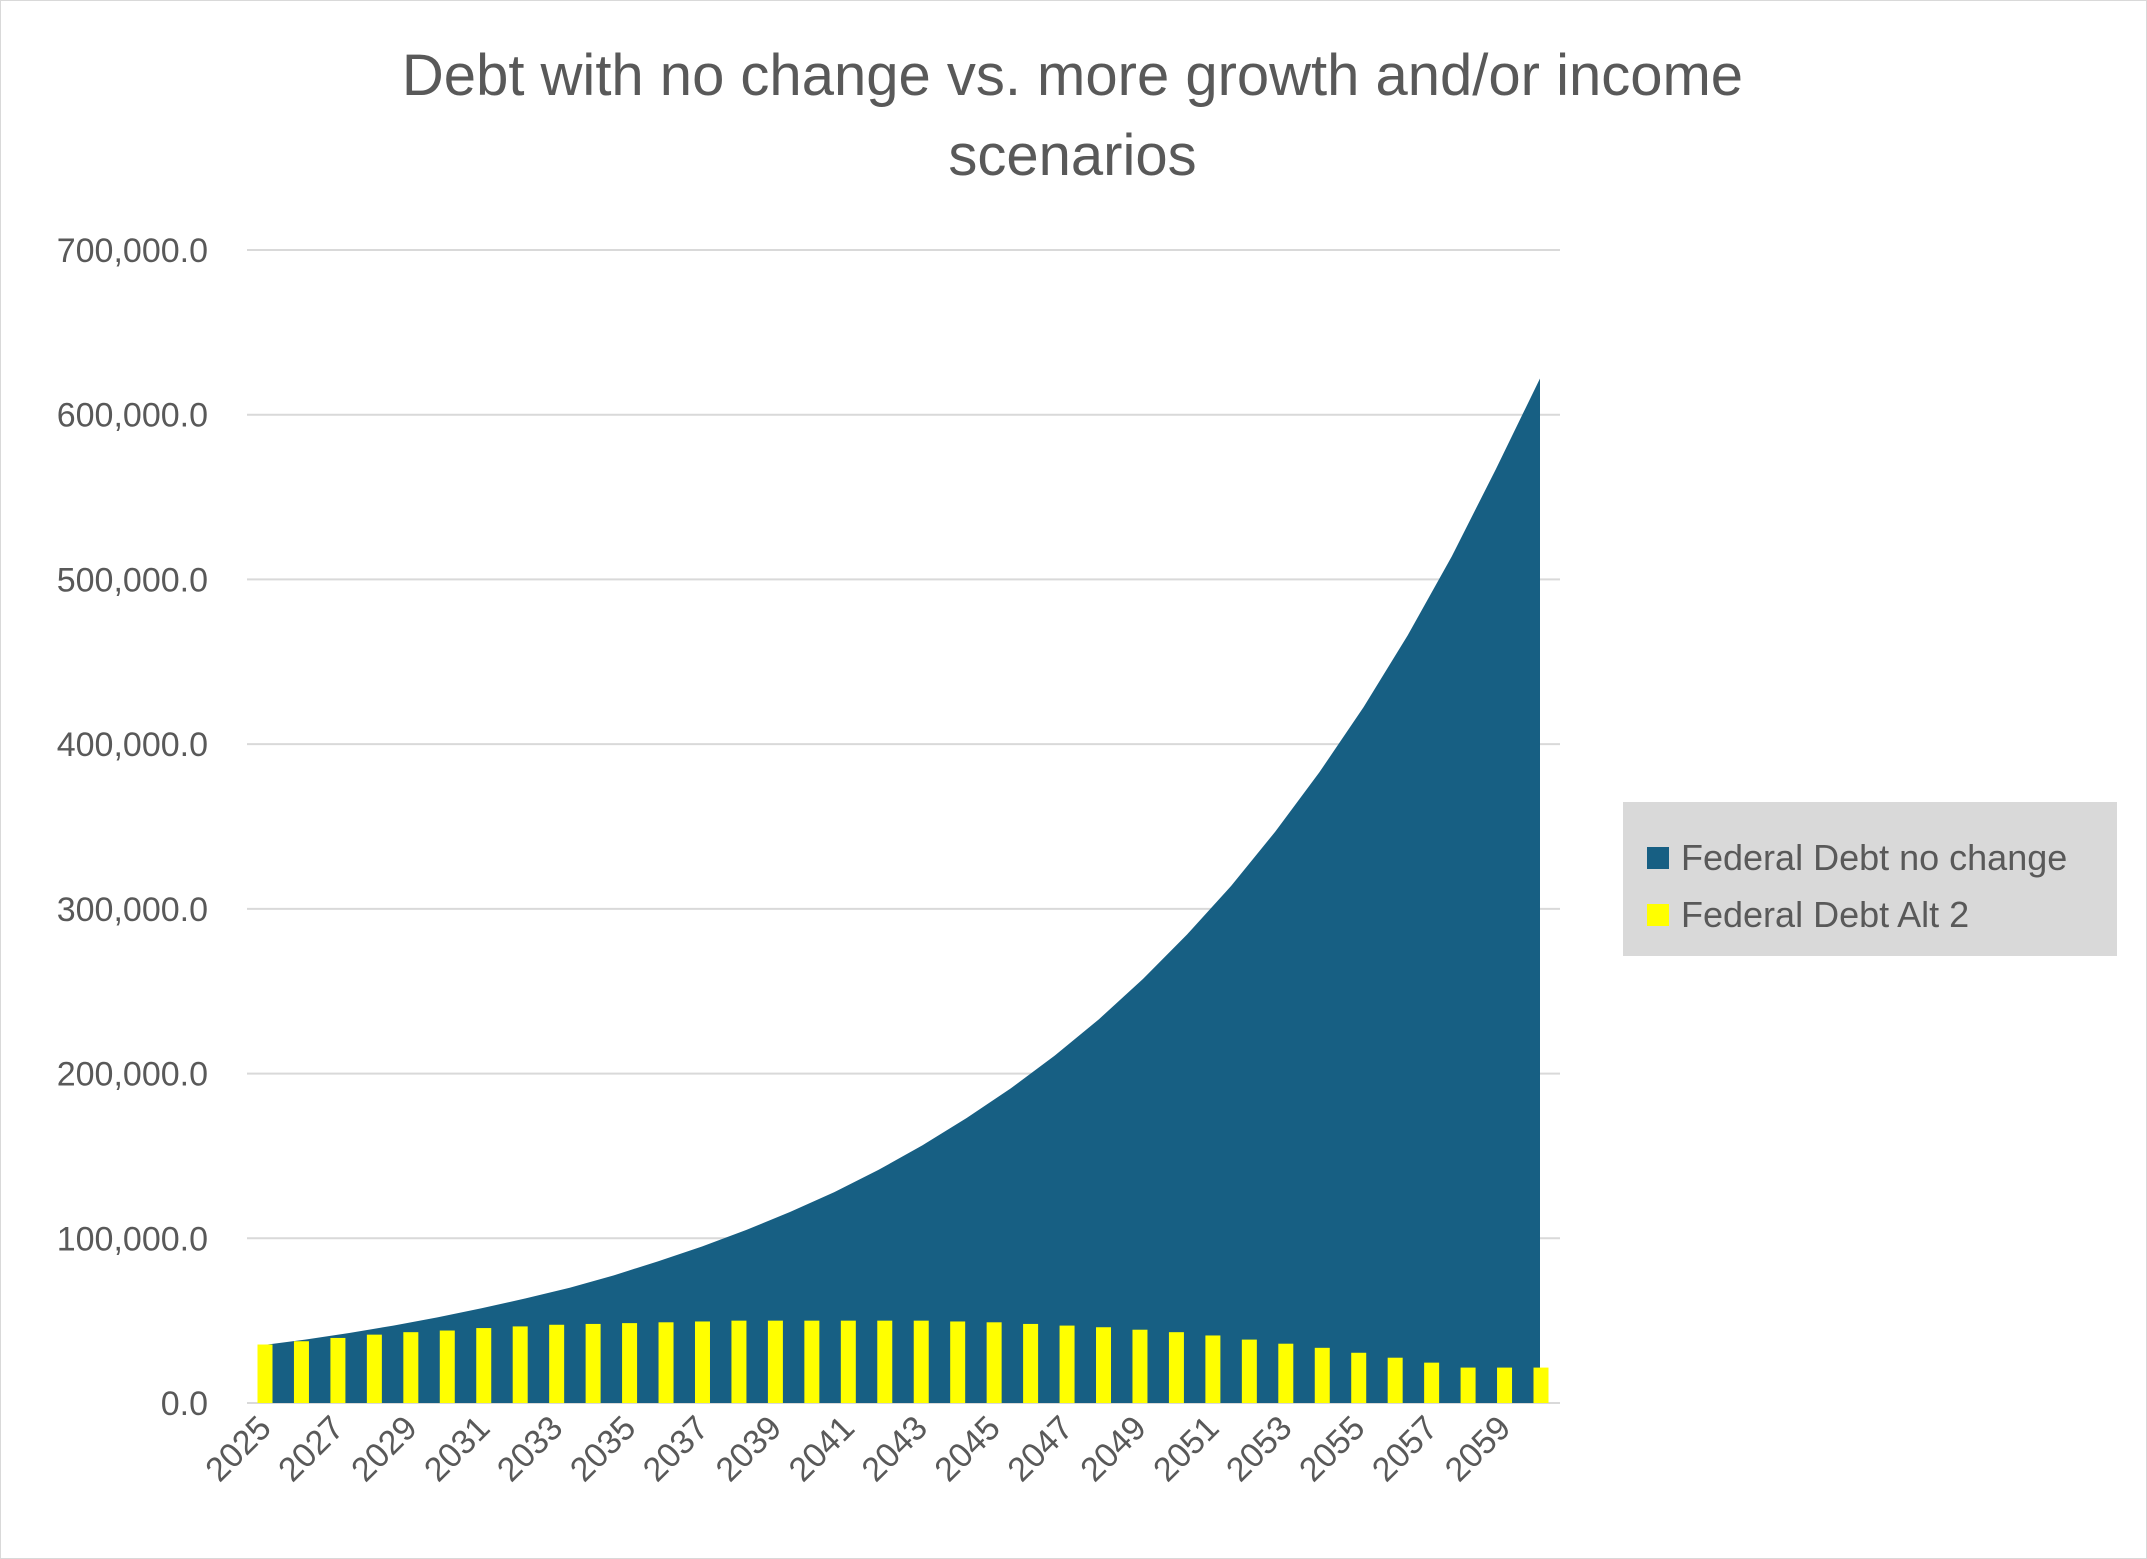 The image size is (2147, 1559). Describe the element at coordinates (1658, 858) in the screenshot. I see `legend-swatch-no-change` at that location.